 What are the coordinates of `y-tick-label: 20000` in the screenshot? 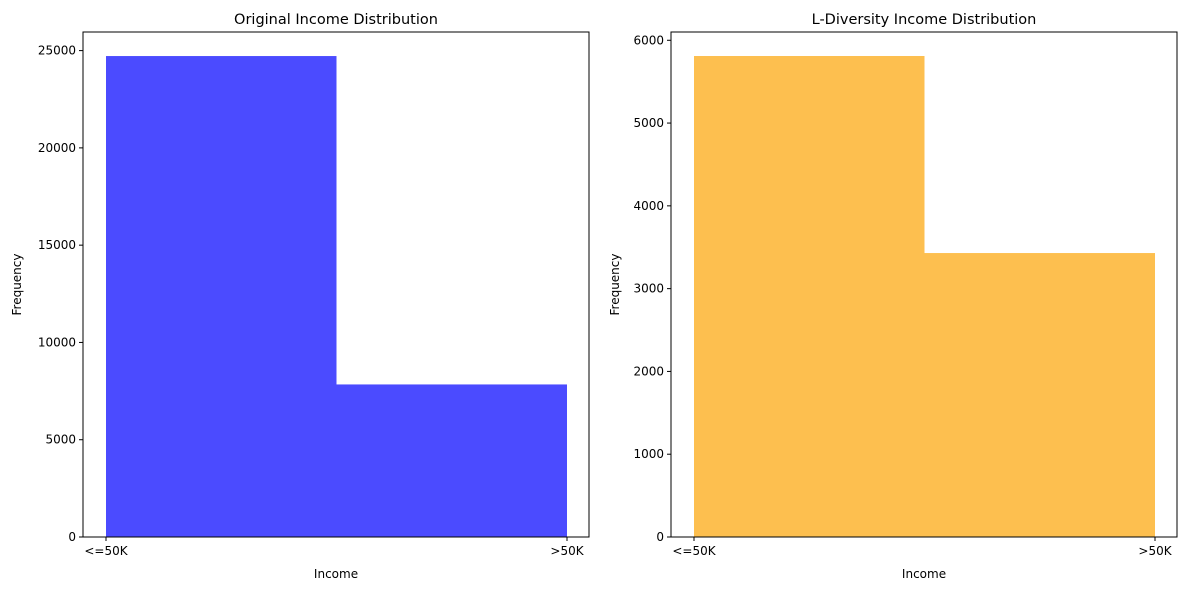 It's located at (57, 148).